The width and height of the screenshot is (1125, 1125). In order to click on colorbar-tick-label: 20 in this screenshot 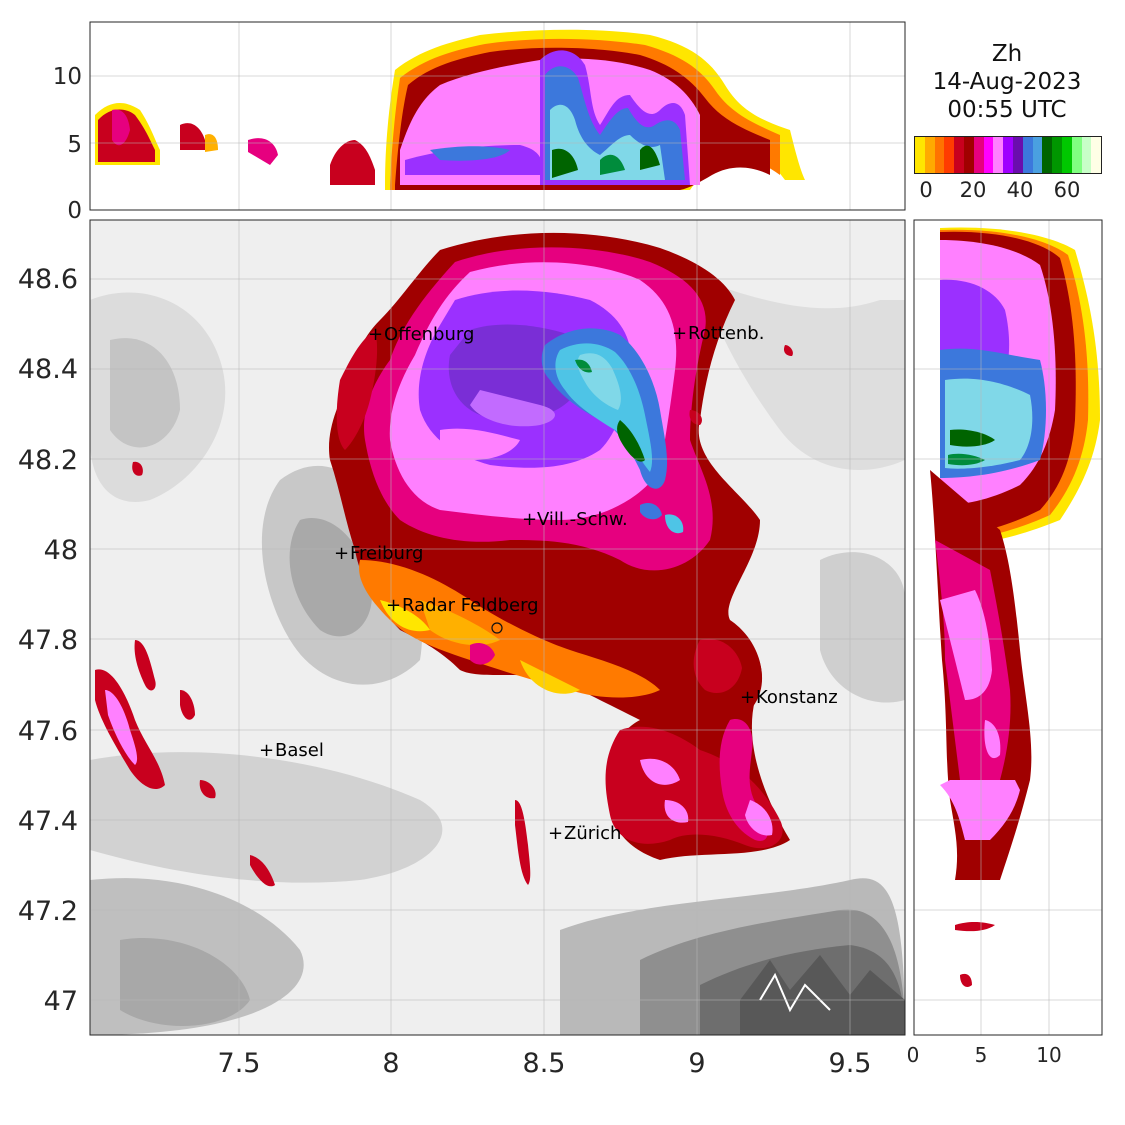, I will do `click(973, 190)`.